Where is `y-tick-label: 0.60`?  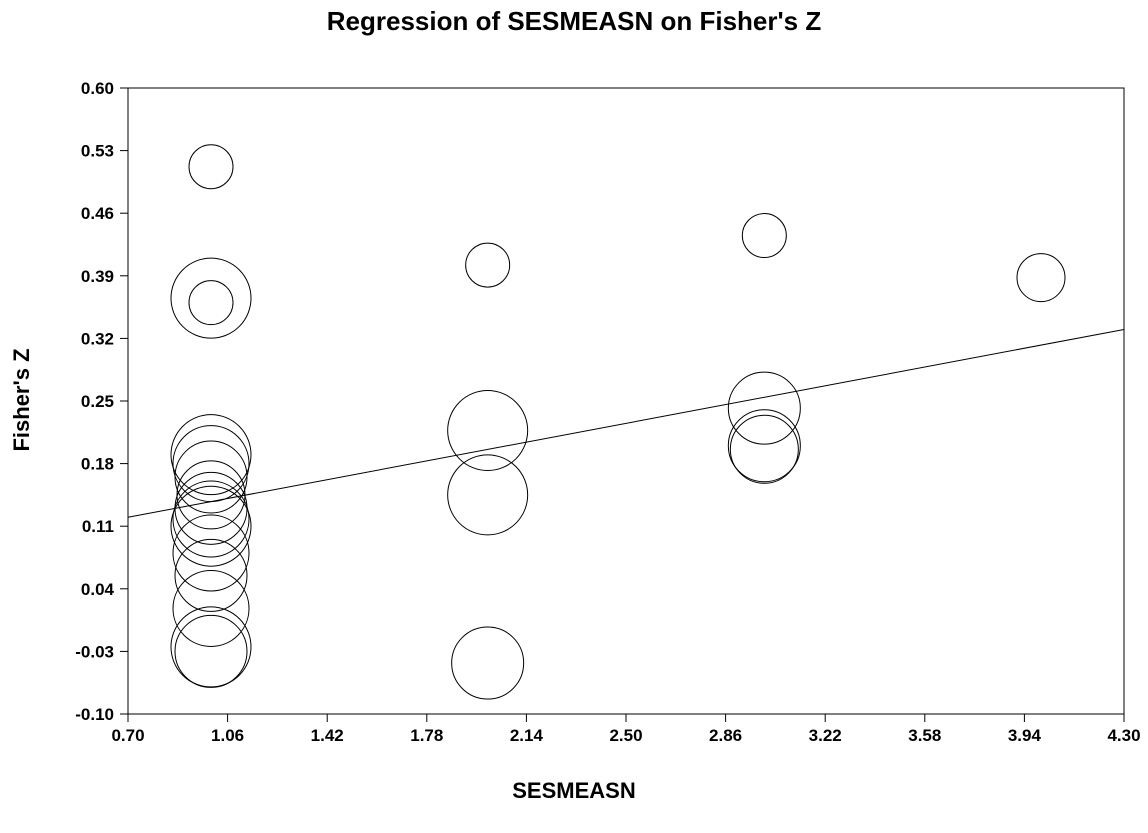 y-tick-label: 0.60 is located at coordinates (97, 88).